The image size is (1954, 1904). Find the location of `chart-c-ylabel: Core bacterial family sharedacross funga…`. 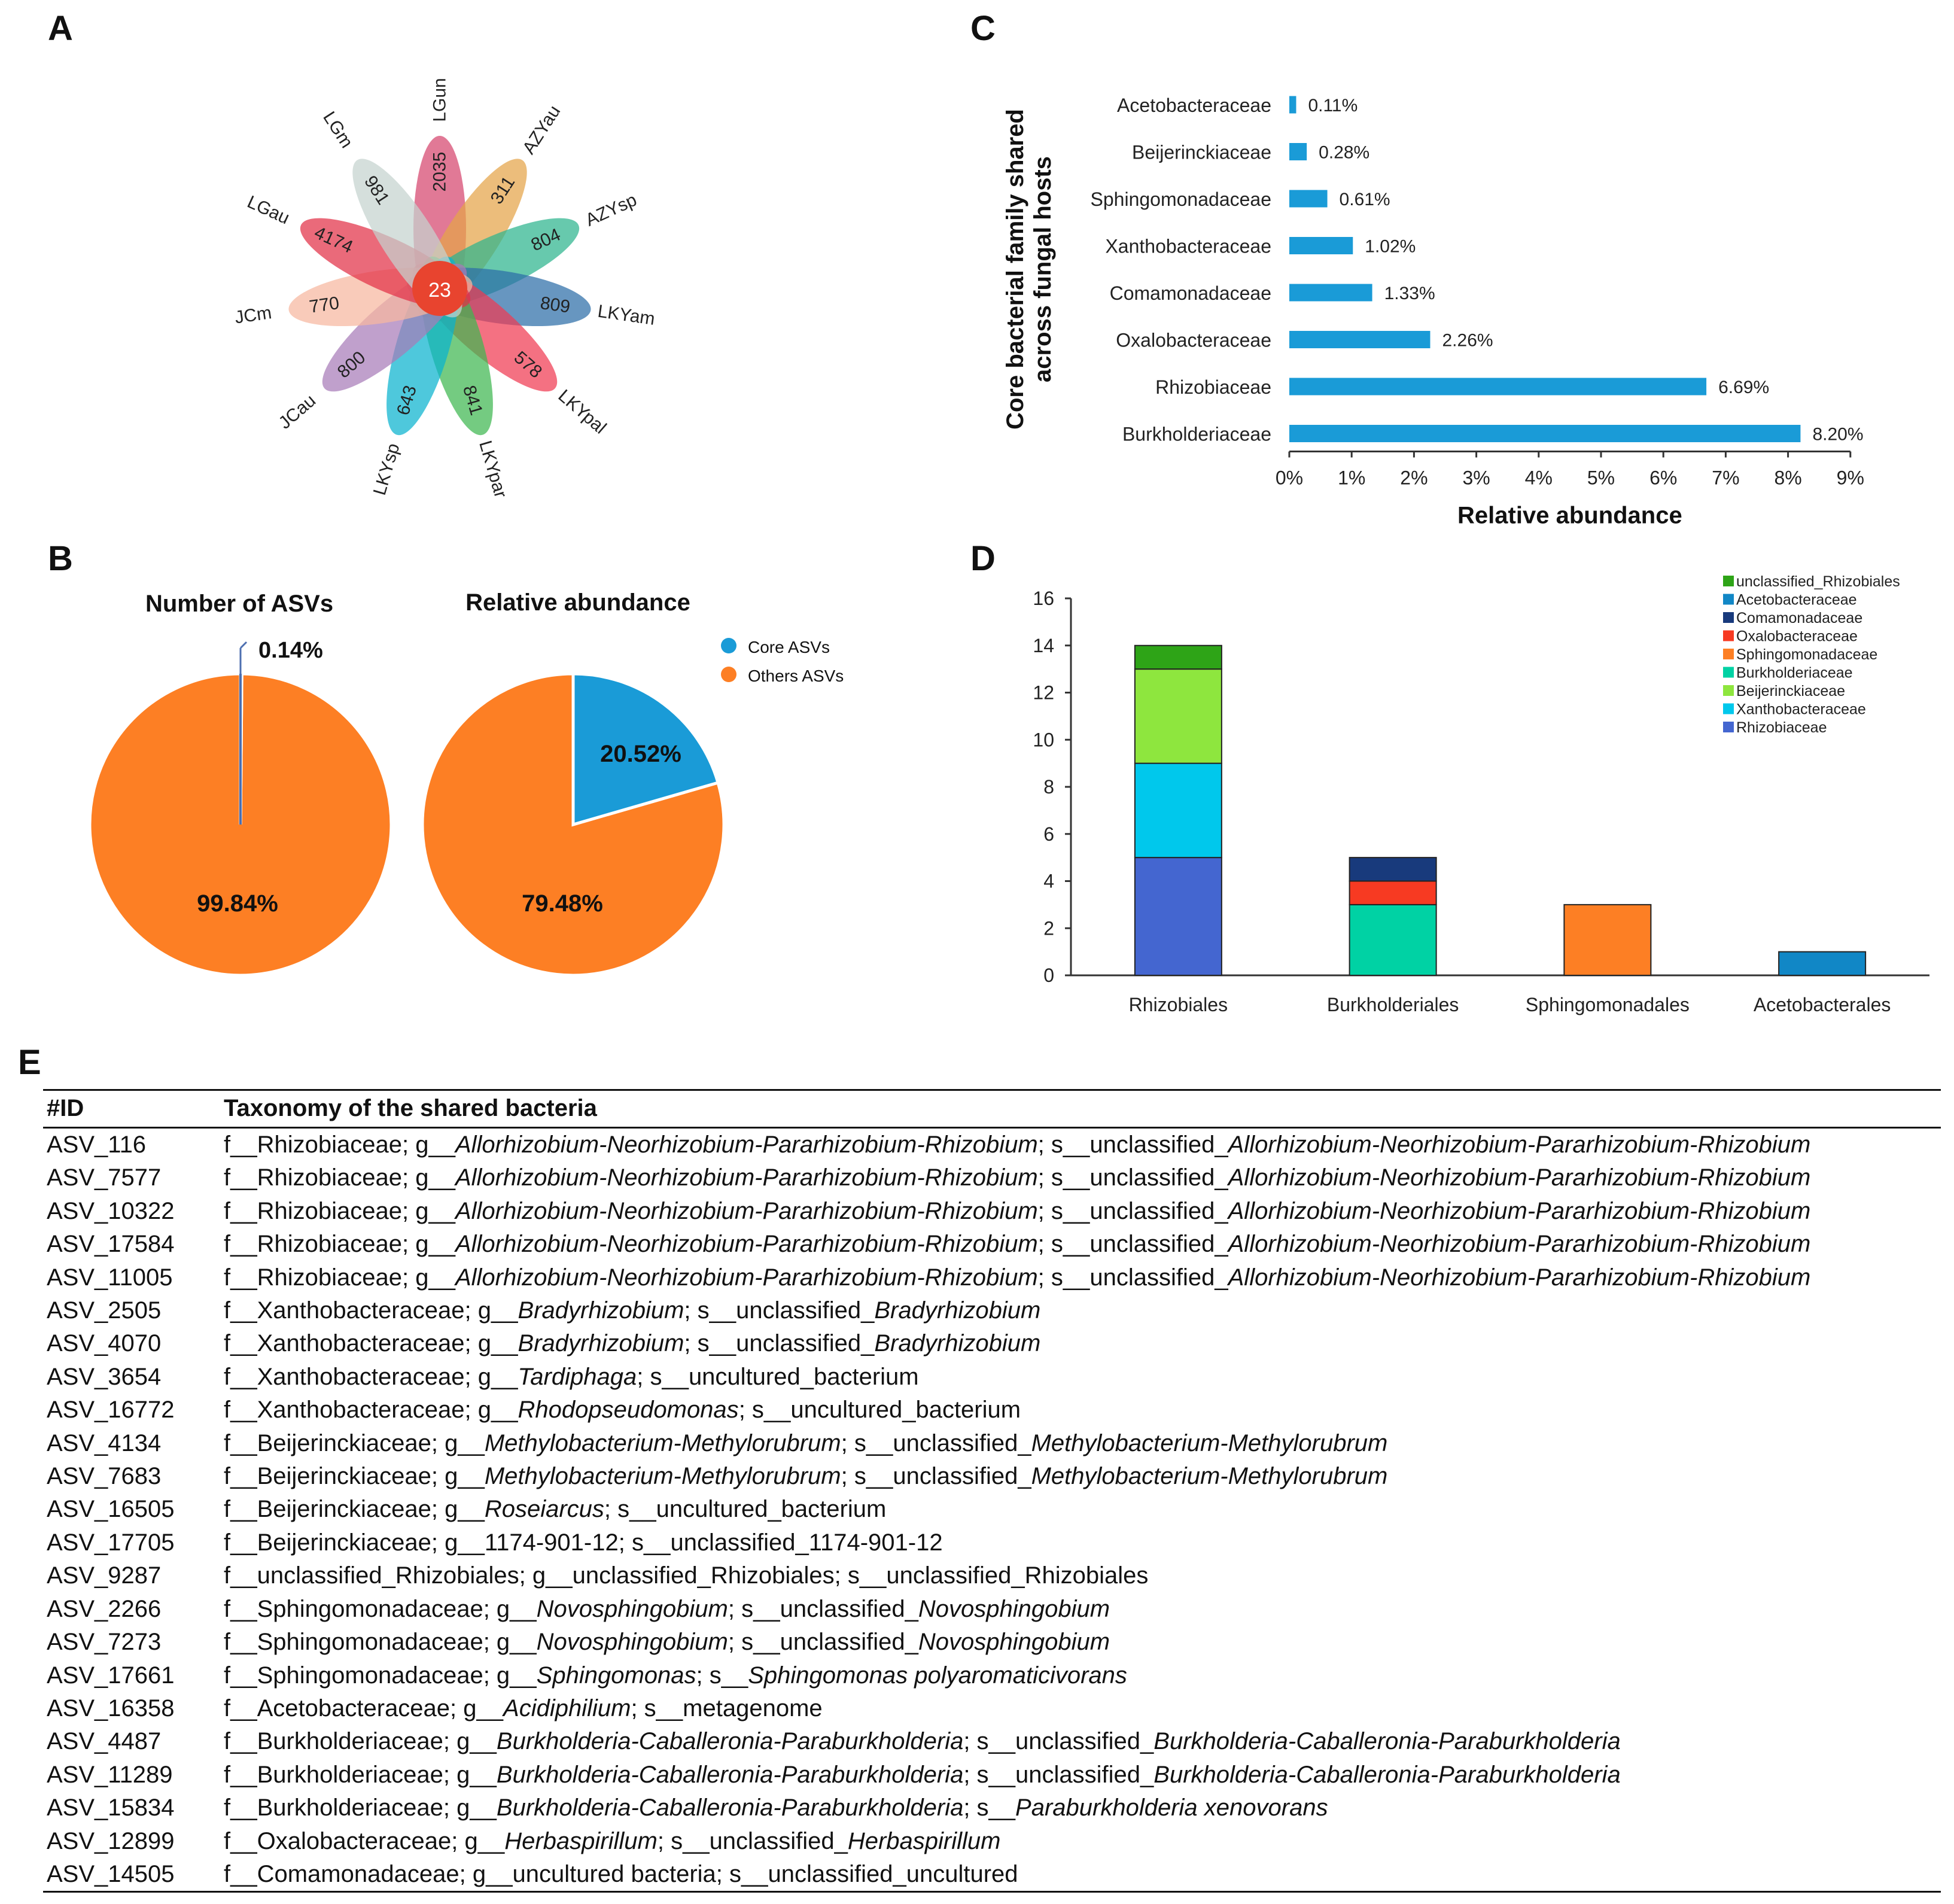

chart-c-ylabel: Core bacterial family sharedacross funga… is located at coordinates (1029, 270).